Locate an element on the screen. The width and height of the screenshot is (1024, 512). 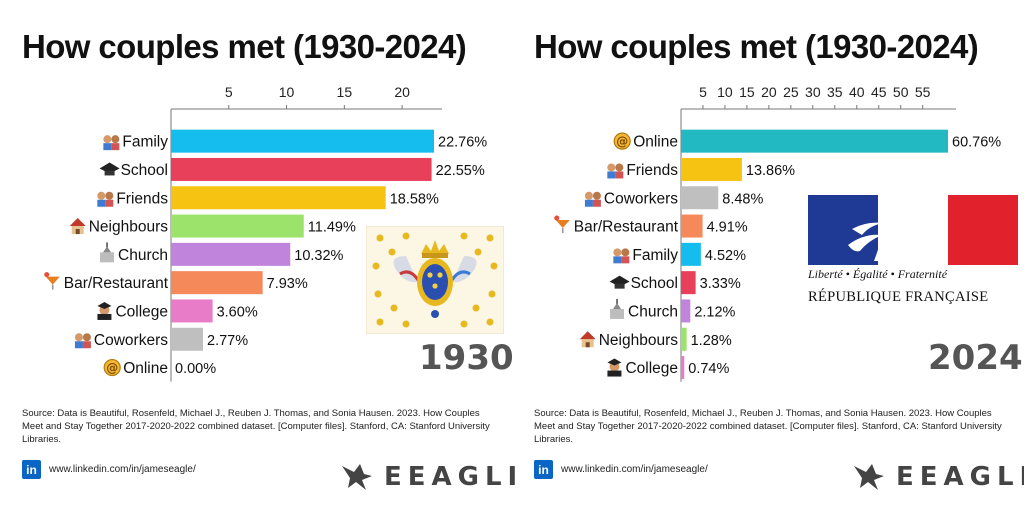
value-label: 1.28% is located at coordinates (711, 341).